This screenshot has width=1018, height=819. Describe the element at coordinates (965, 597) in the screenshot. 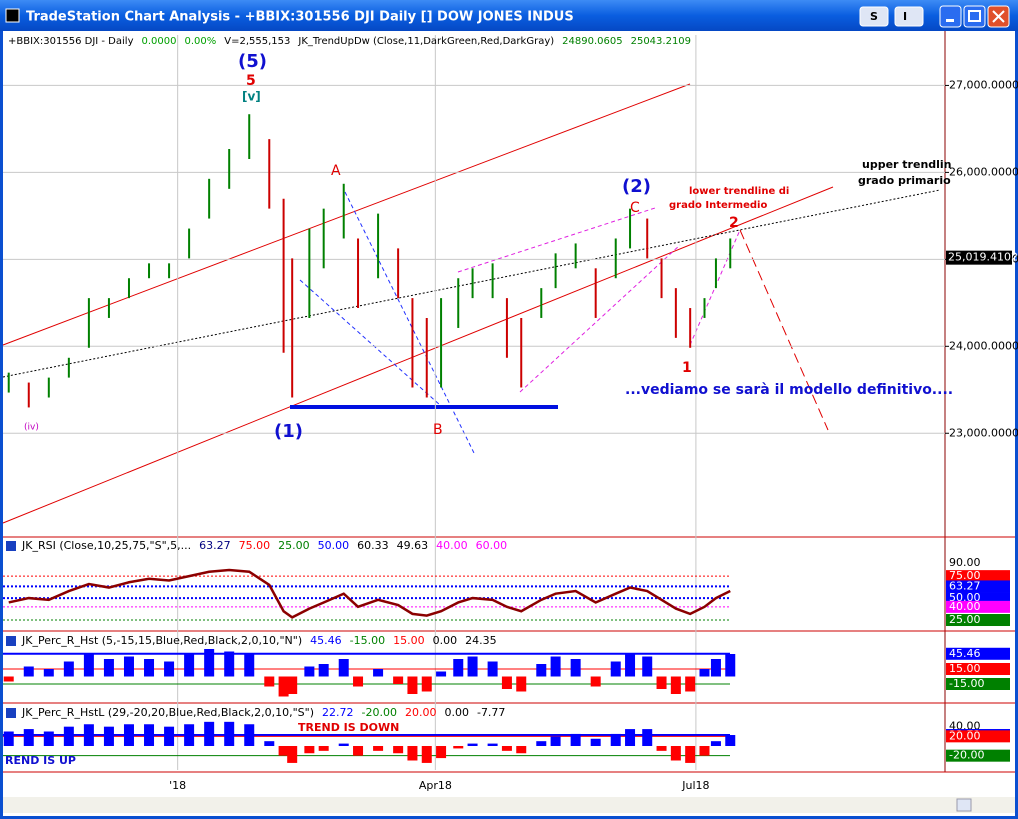

I see `y-tick-label: 50.00` at that location.